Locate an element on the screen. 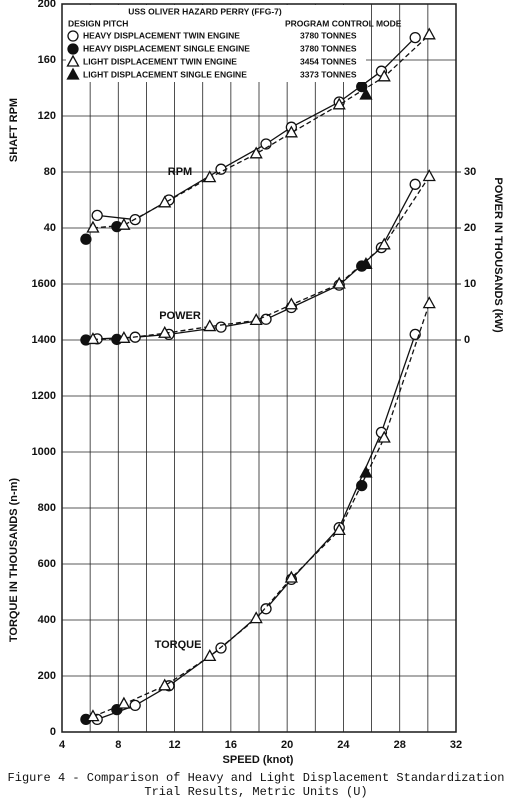 The width and height of the screenshot is (512, 800). y-tick-label: 80 is located at coordinates (50, 172).